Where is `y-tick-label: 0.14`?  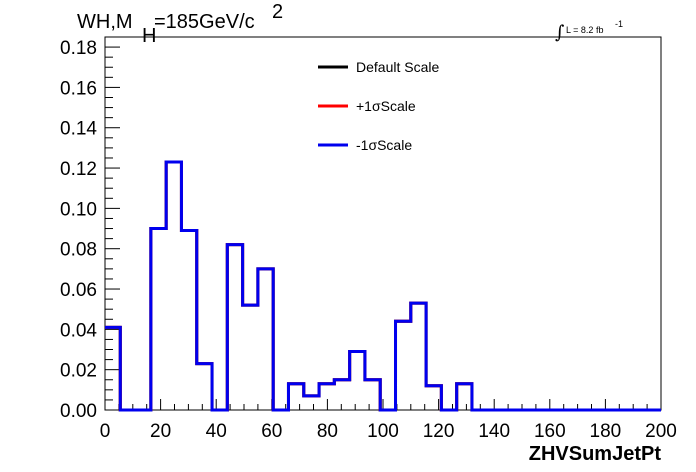
y-tick-label: 0.14 is located at coordinates (78, 129).